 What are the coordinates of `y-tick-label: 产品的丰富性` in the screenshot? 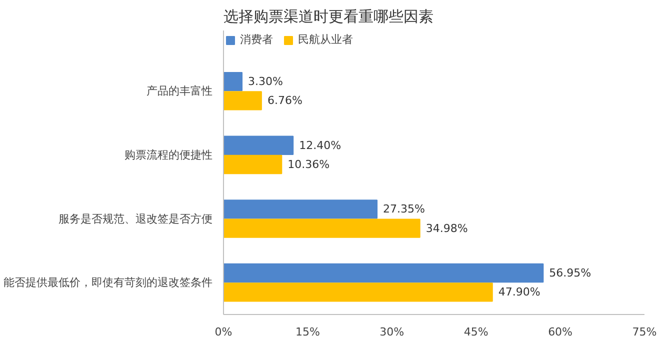 It's located at (179, 91).